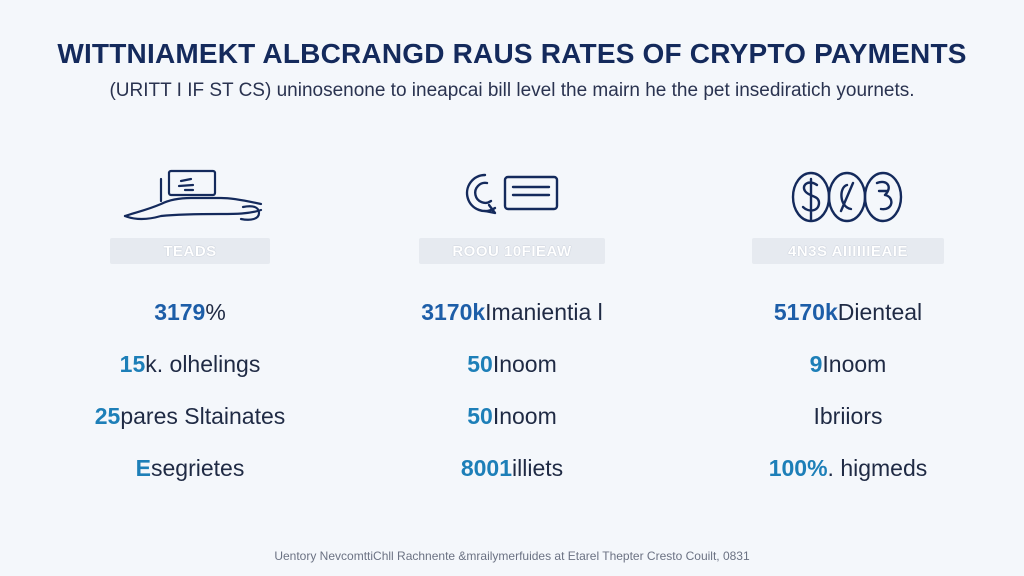  What do you see at coordinates (453, 311) in the screenshot?
I see `stat-value: 3170k` at bounding box center [453, 311].